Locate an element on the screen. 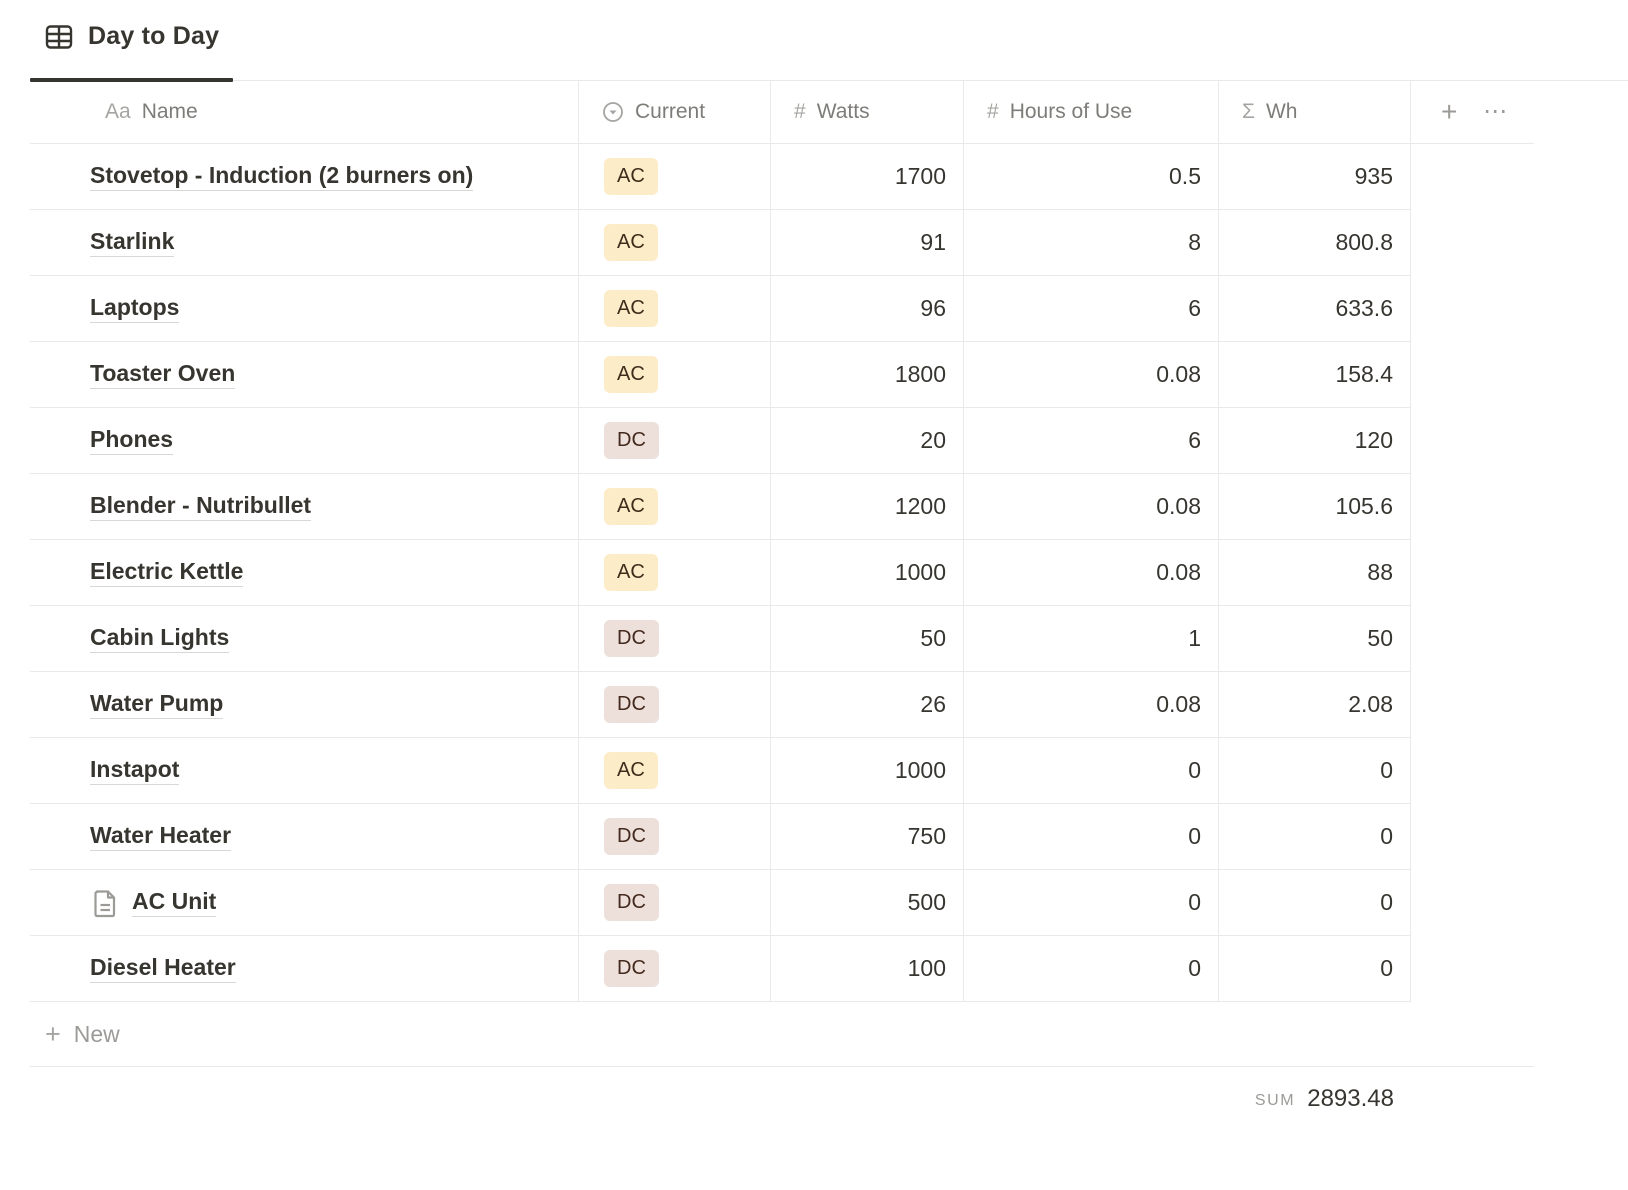  table-row: Starlink AC 91 8 800.8 is located at coordinates (782, 243).